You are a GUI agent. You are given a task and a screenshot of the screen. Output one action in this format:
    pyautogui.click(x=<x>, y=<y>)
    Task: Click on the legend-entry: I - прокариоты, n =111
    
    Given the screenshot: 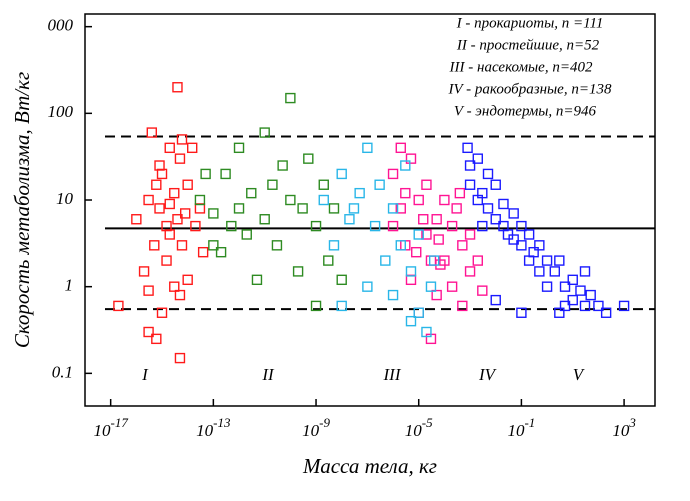 What is the action you would take?
    pyautogui.click(x=530, y=23)
    